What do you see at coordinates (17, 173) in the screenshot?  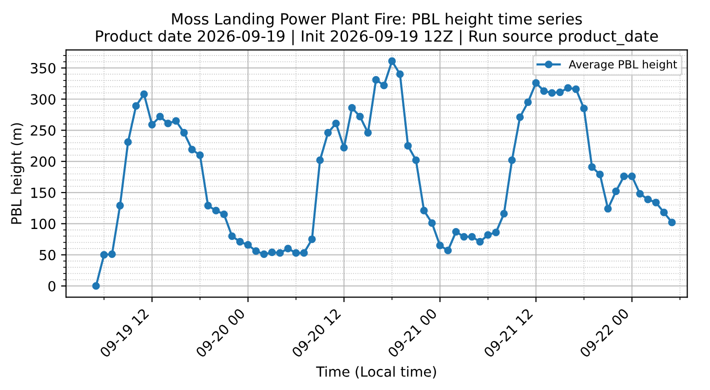 I see `y-axis-title: PBL height (m)` at bounding box center [17, 173].